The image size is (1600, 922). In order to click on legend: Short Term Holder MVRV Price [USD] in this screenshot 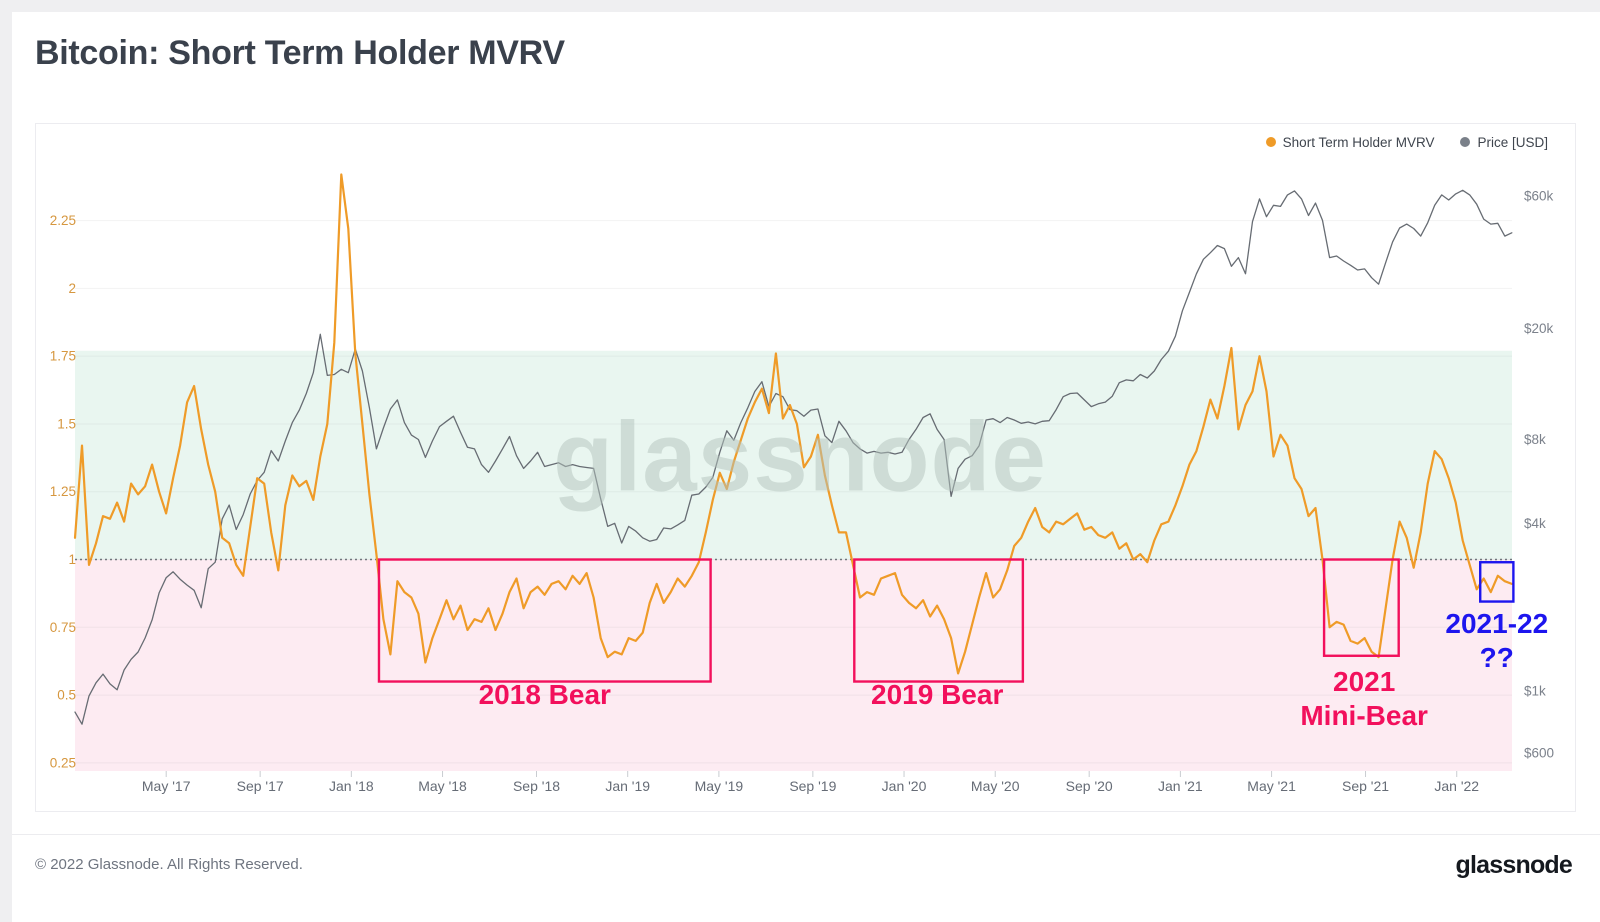, I will do `click(1406, 142)`.